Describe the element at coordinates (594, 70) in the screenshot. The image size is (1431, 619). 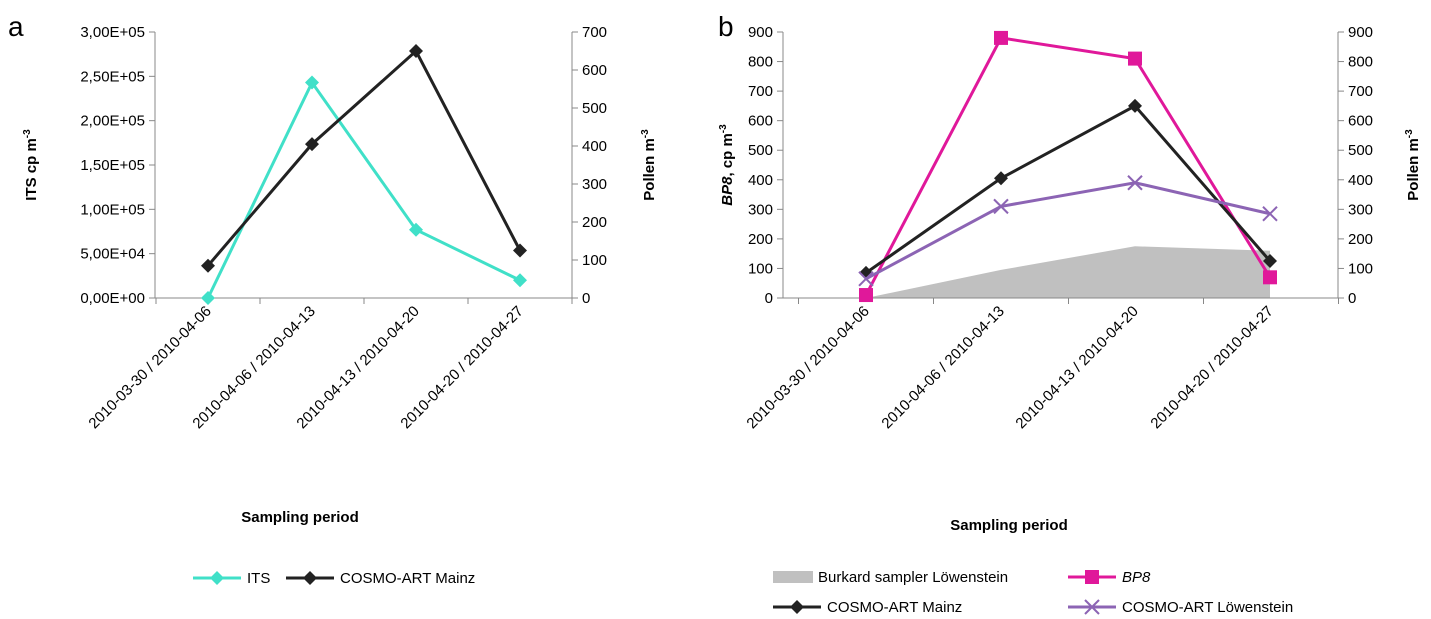
I see `panel-a-y2tick-label: 600` at that location.